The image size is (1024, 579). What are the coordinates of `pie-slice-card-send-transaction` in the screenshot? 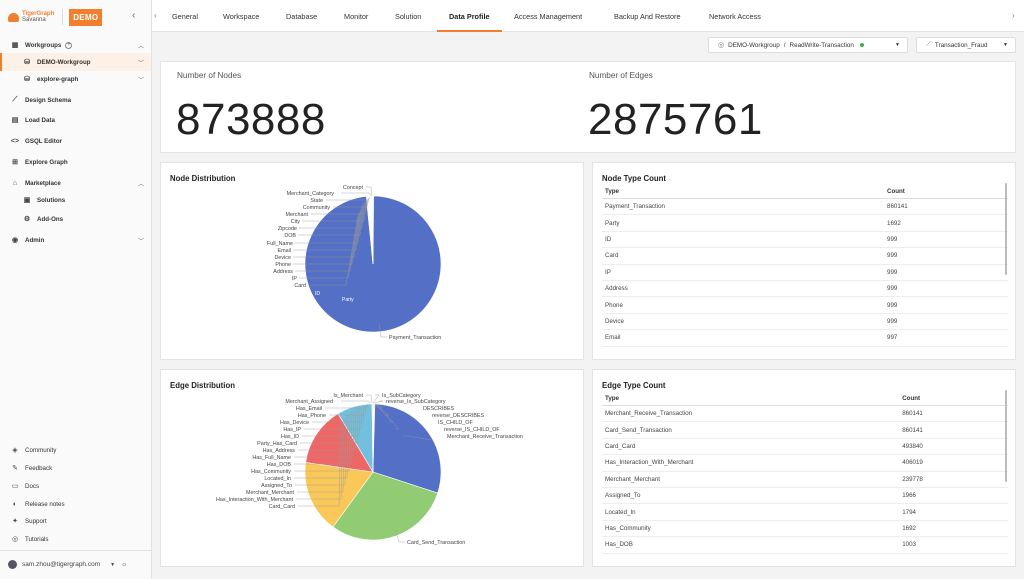 It's located at (385, 506).